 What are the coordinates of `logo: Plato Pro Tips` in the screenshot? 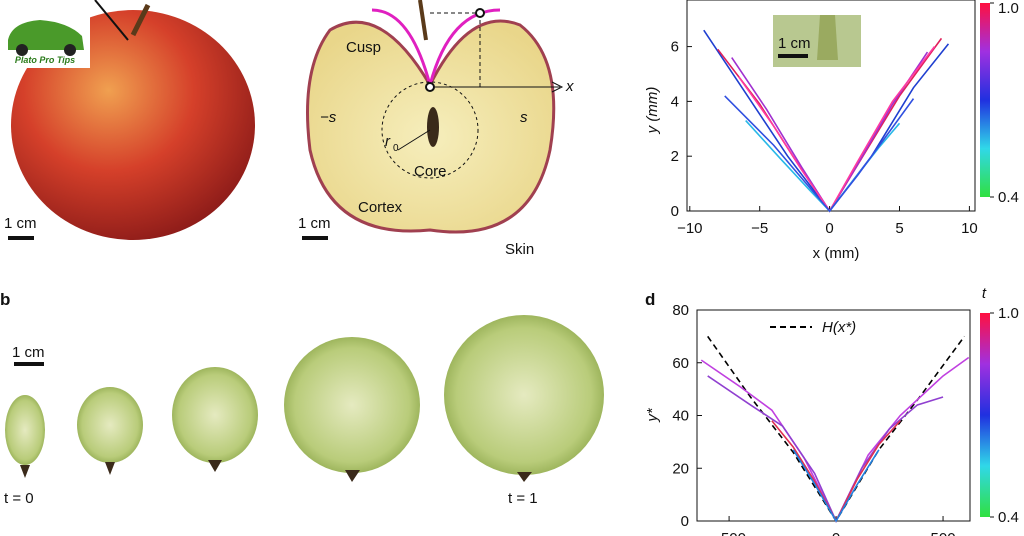 It's located at (45, 34).